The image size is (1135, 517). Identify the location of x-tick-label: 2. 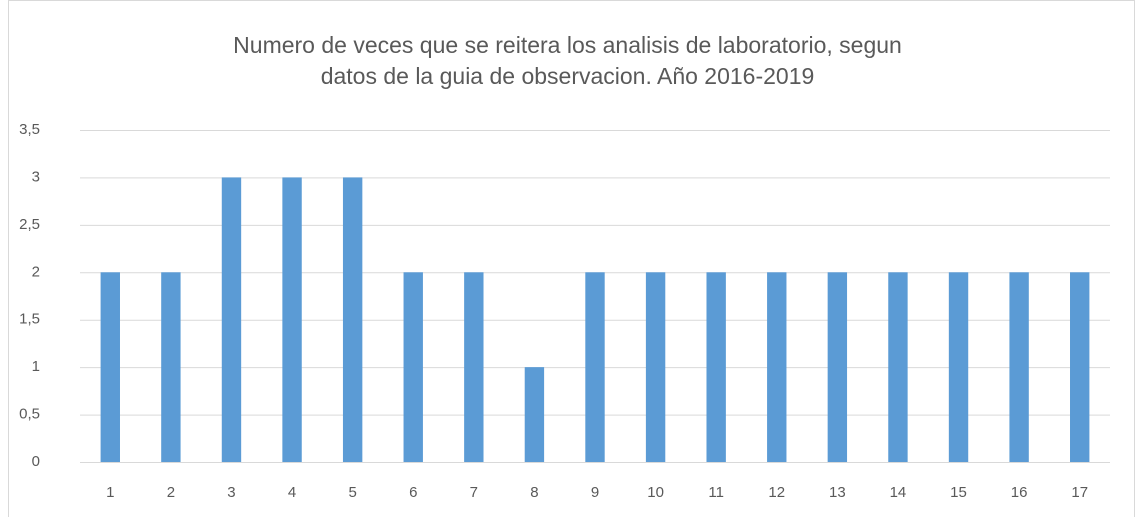
(171, 492).